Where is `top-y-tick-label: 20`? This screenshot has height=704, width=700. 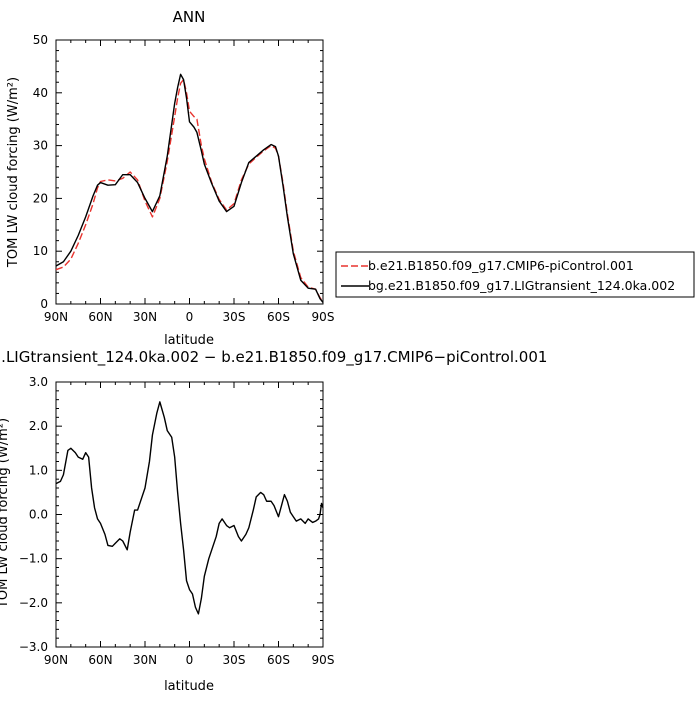 top-y-tick-label: 20 is located at coordinates (40, 198).